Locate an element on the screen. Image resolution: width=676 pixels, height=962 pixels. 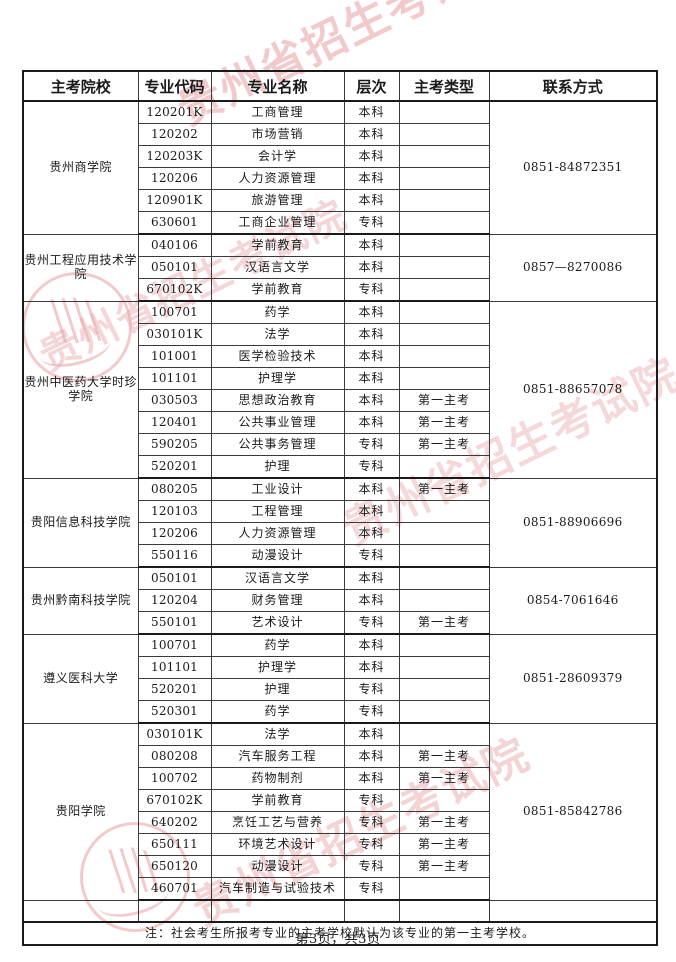
cell-school: 贵州工程应用技术学院 is located at coordinates (80, 267).